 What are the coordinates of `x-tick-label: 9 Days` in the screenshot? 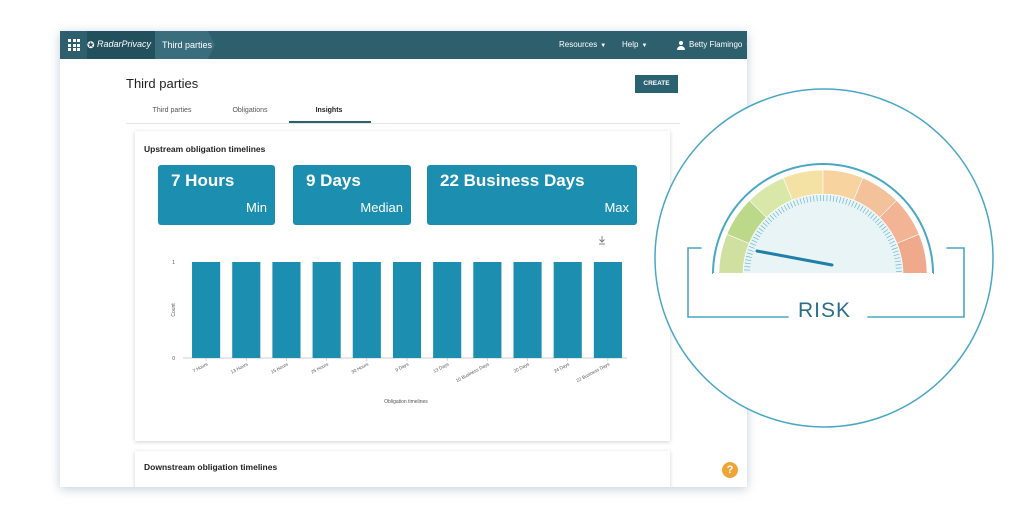 It's located at (402, 366).